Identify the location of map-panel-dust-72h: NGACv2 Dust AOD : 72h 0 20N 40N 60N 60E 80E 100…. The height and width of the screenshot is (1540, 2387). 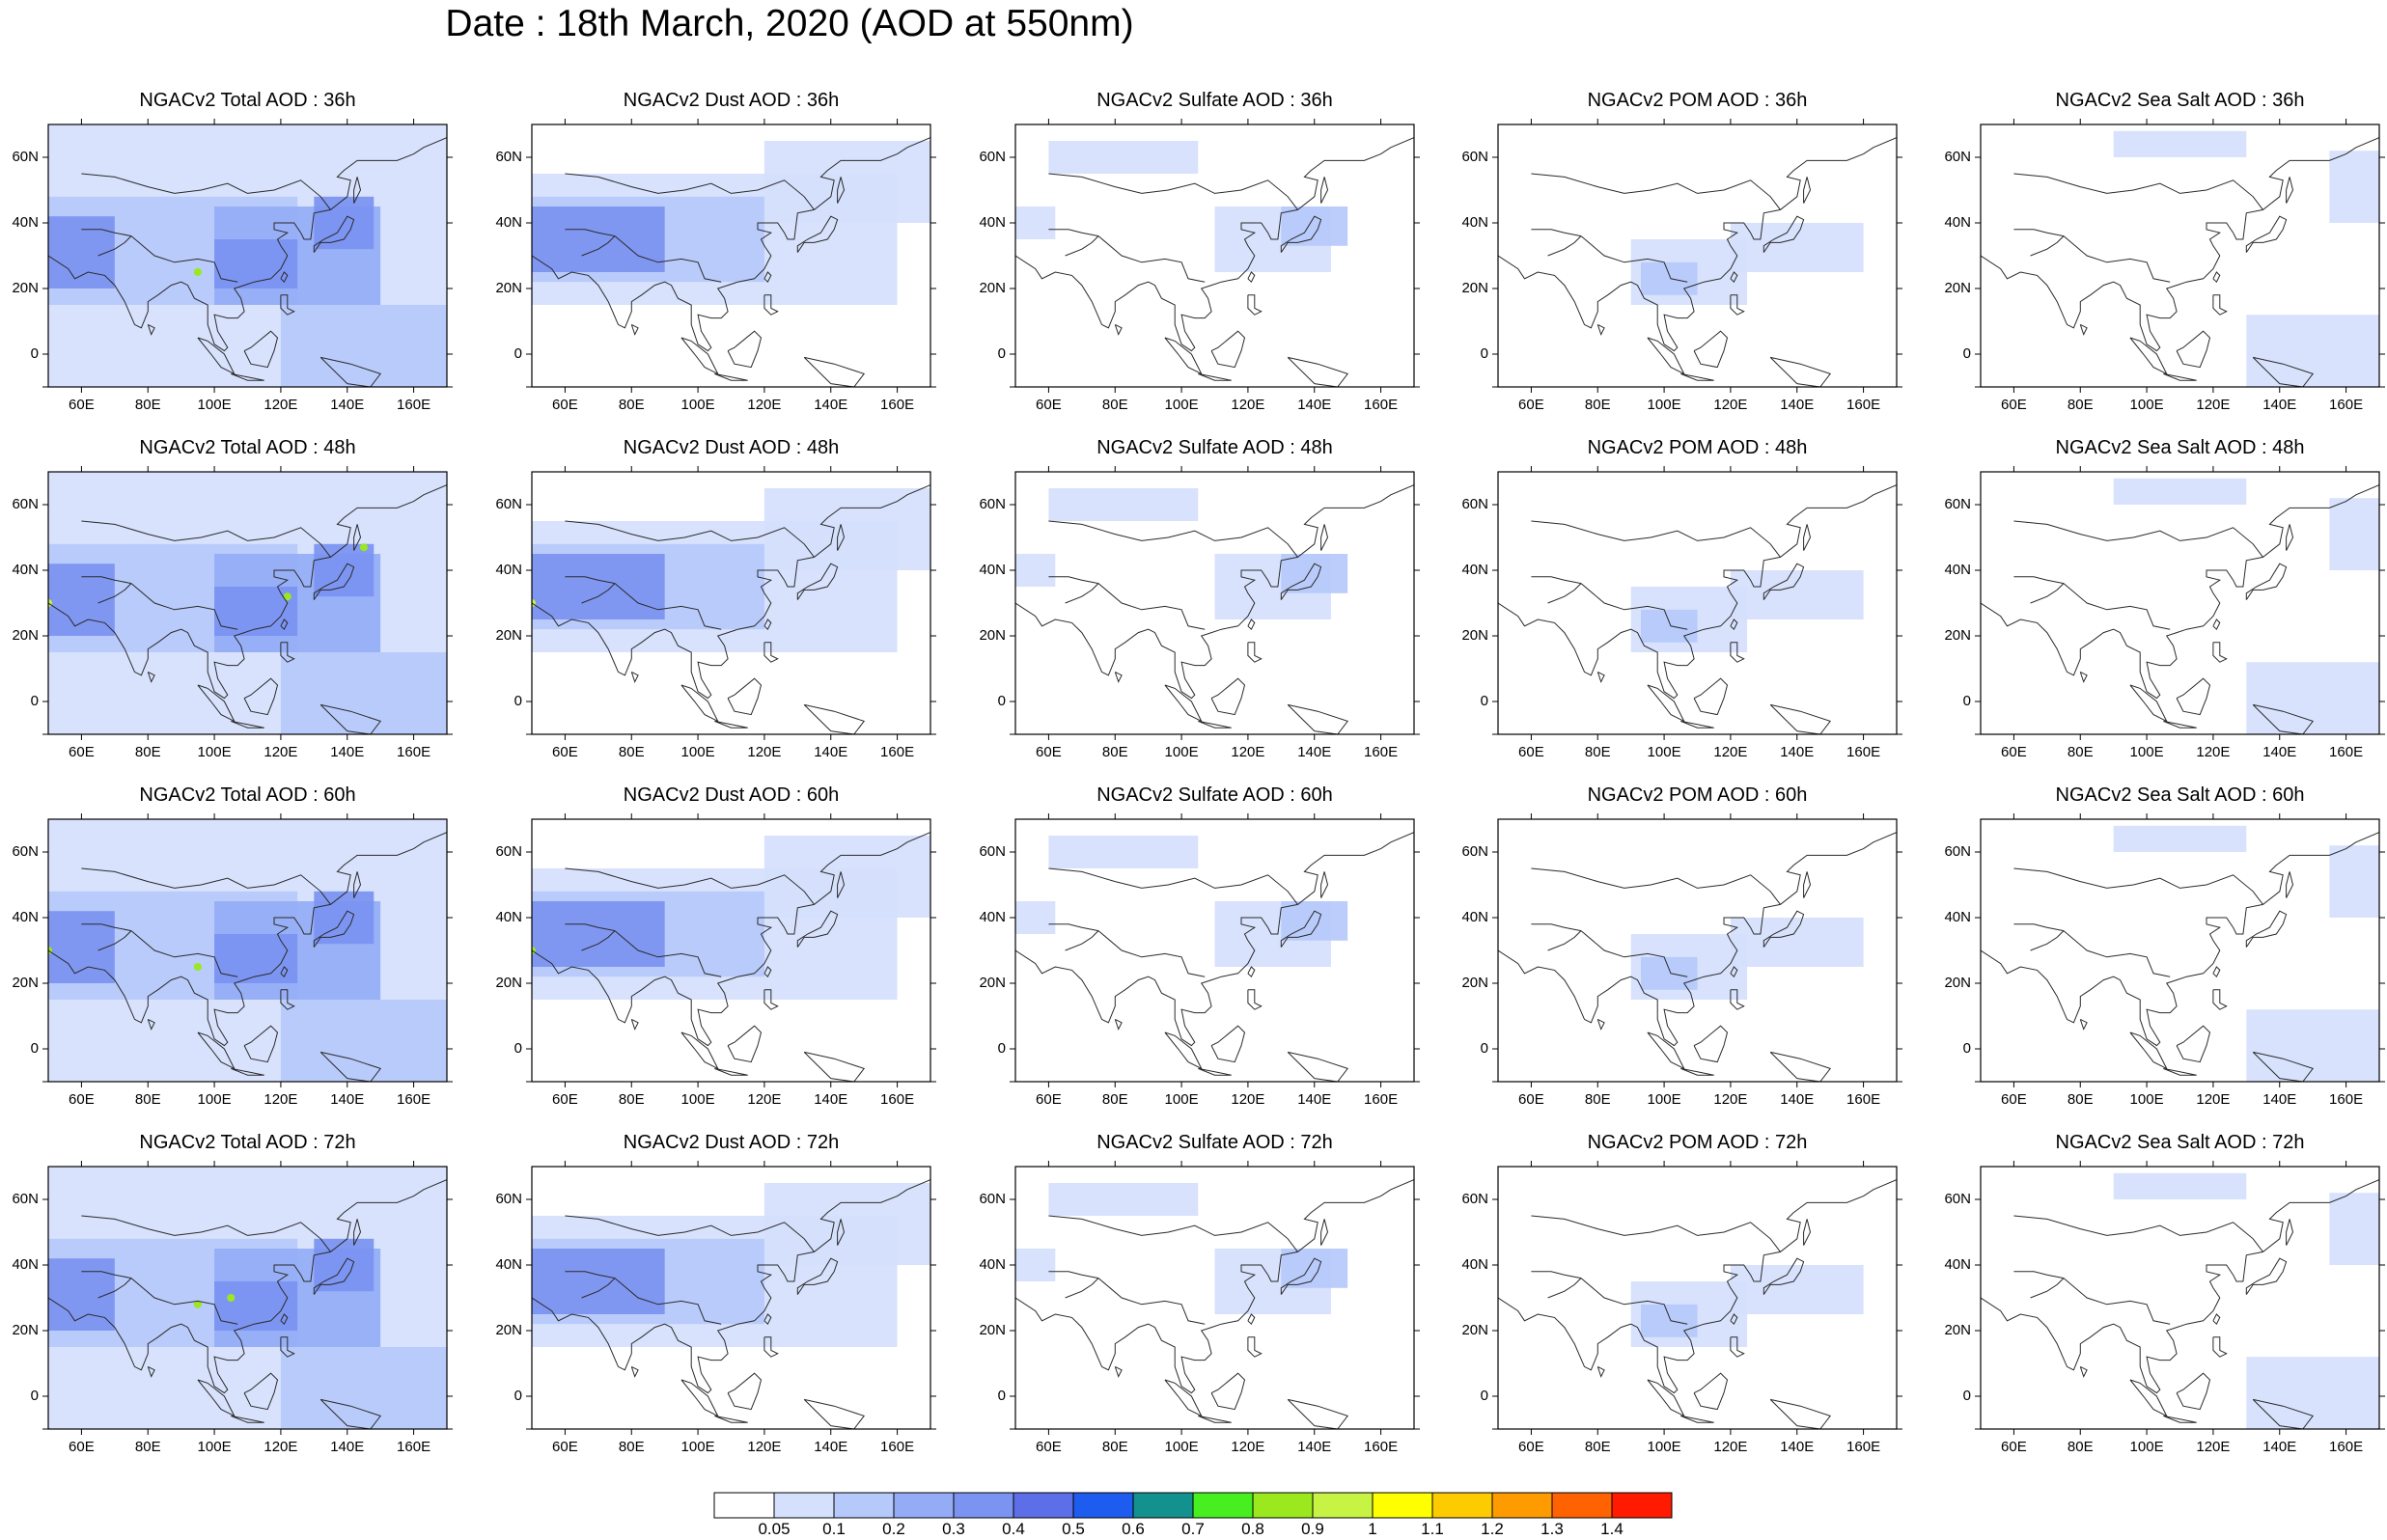
(754, 1304).